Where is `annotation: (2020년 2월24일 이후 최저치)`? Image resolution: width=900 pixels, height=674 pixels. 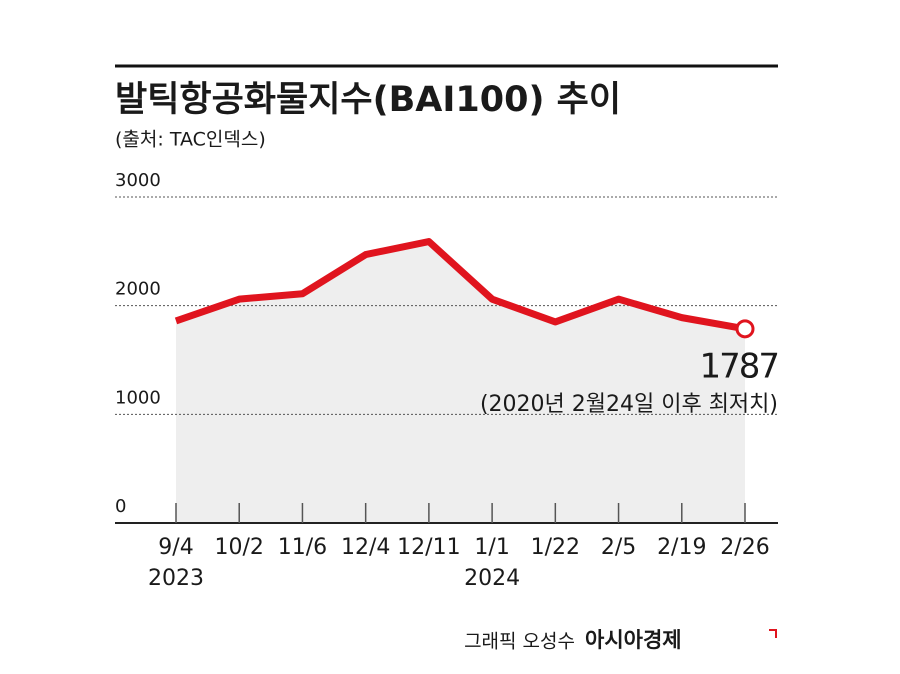
annotation: (2020년 2월24일 이후 최저치) is located at coordinates (629, 404).